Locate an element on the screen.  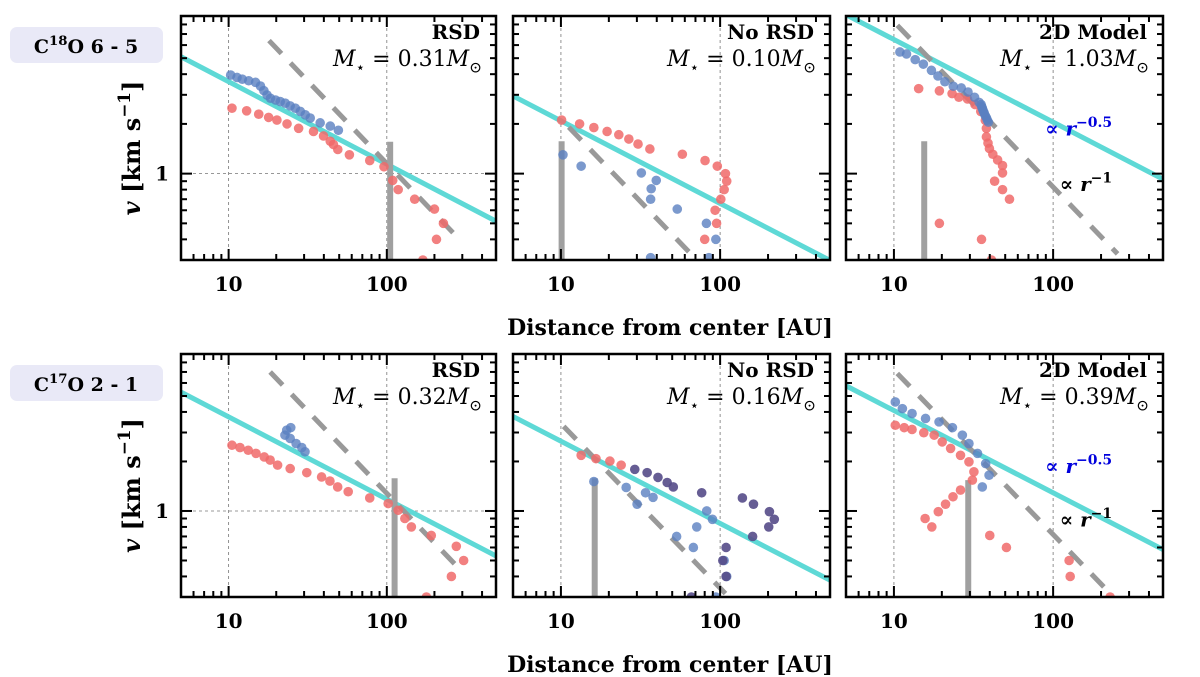
x-tick-label: 100 is located at coordinates (387, 284).